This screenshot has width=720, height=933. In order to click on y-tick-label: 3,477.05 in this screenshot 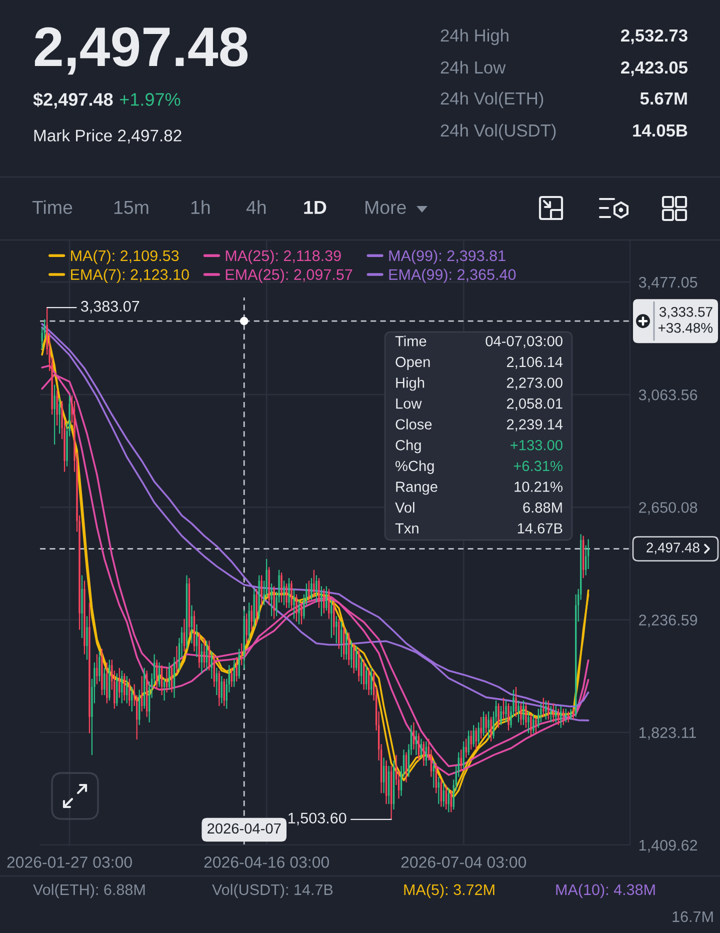, I will do `click(668, 283)`.